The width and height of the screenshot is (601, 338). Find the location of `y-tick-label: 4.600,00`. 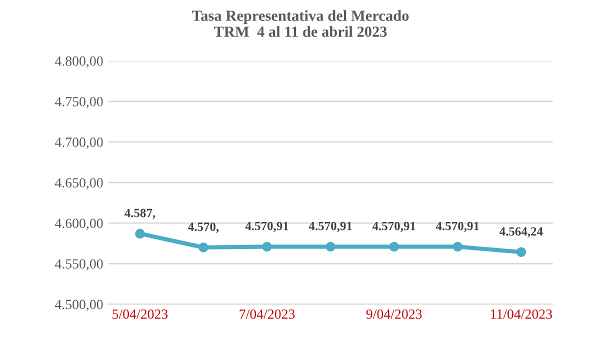

y-tick-label: 4.600,00 is located at coordinates (78, 224).